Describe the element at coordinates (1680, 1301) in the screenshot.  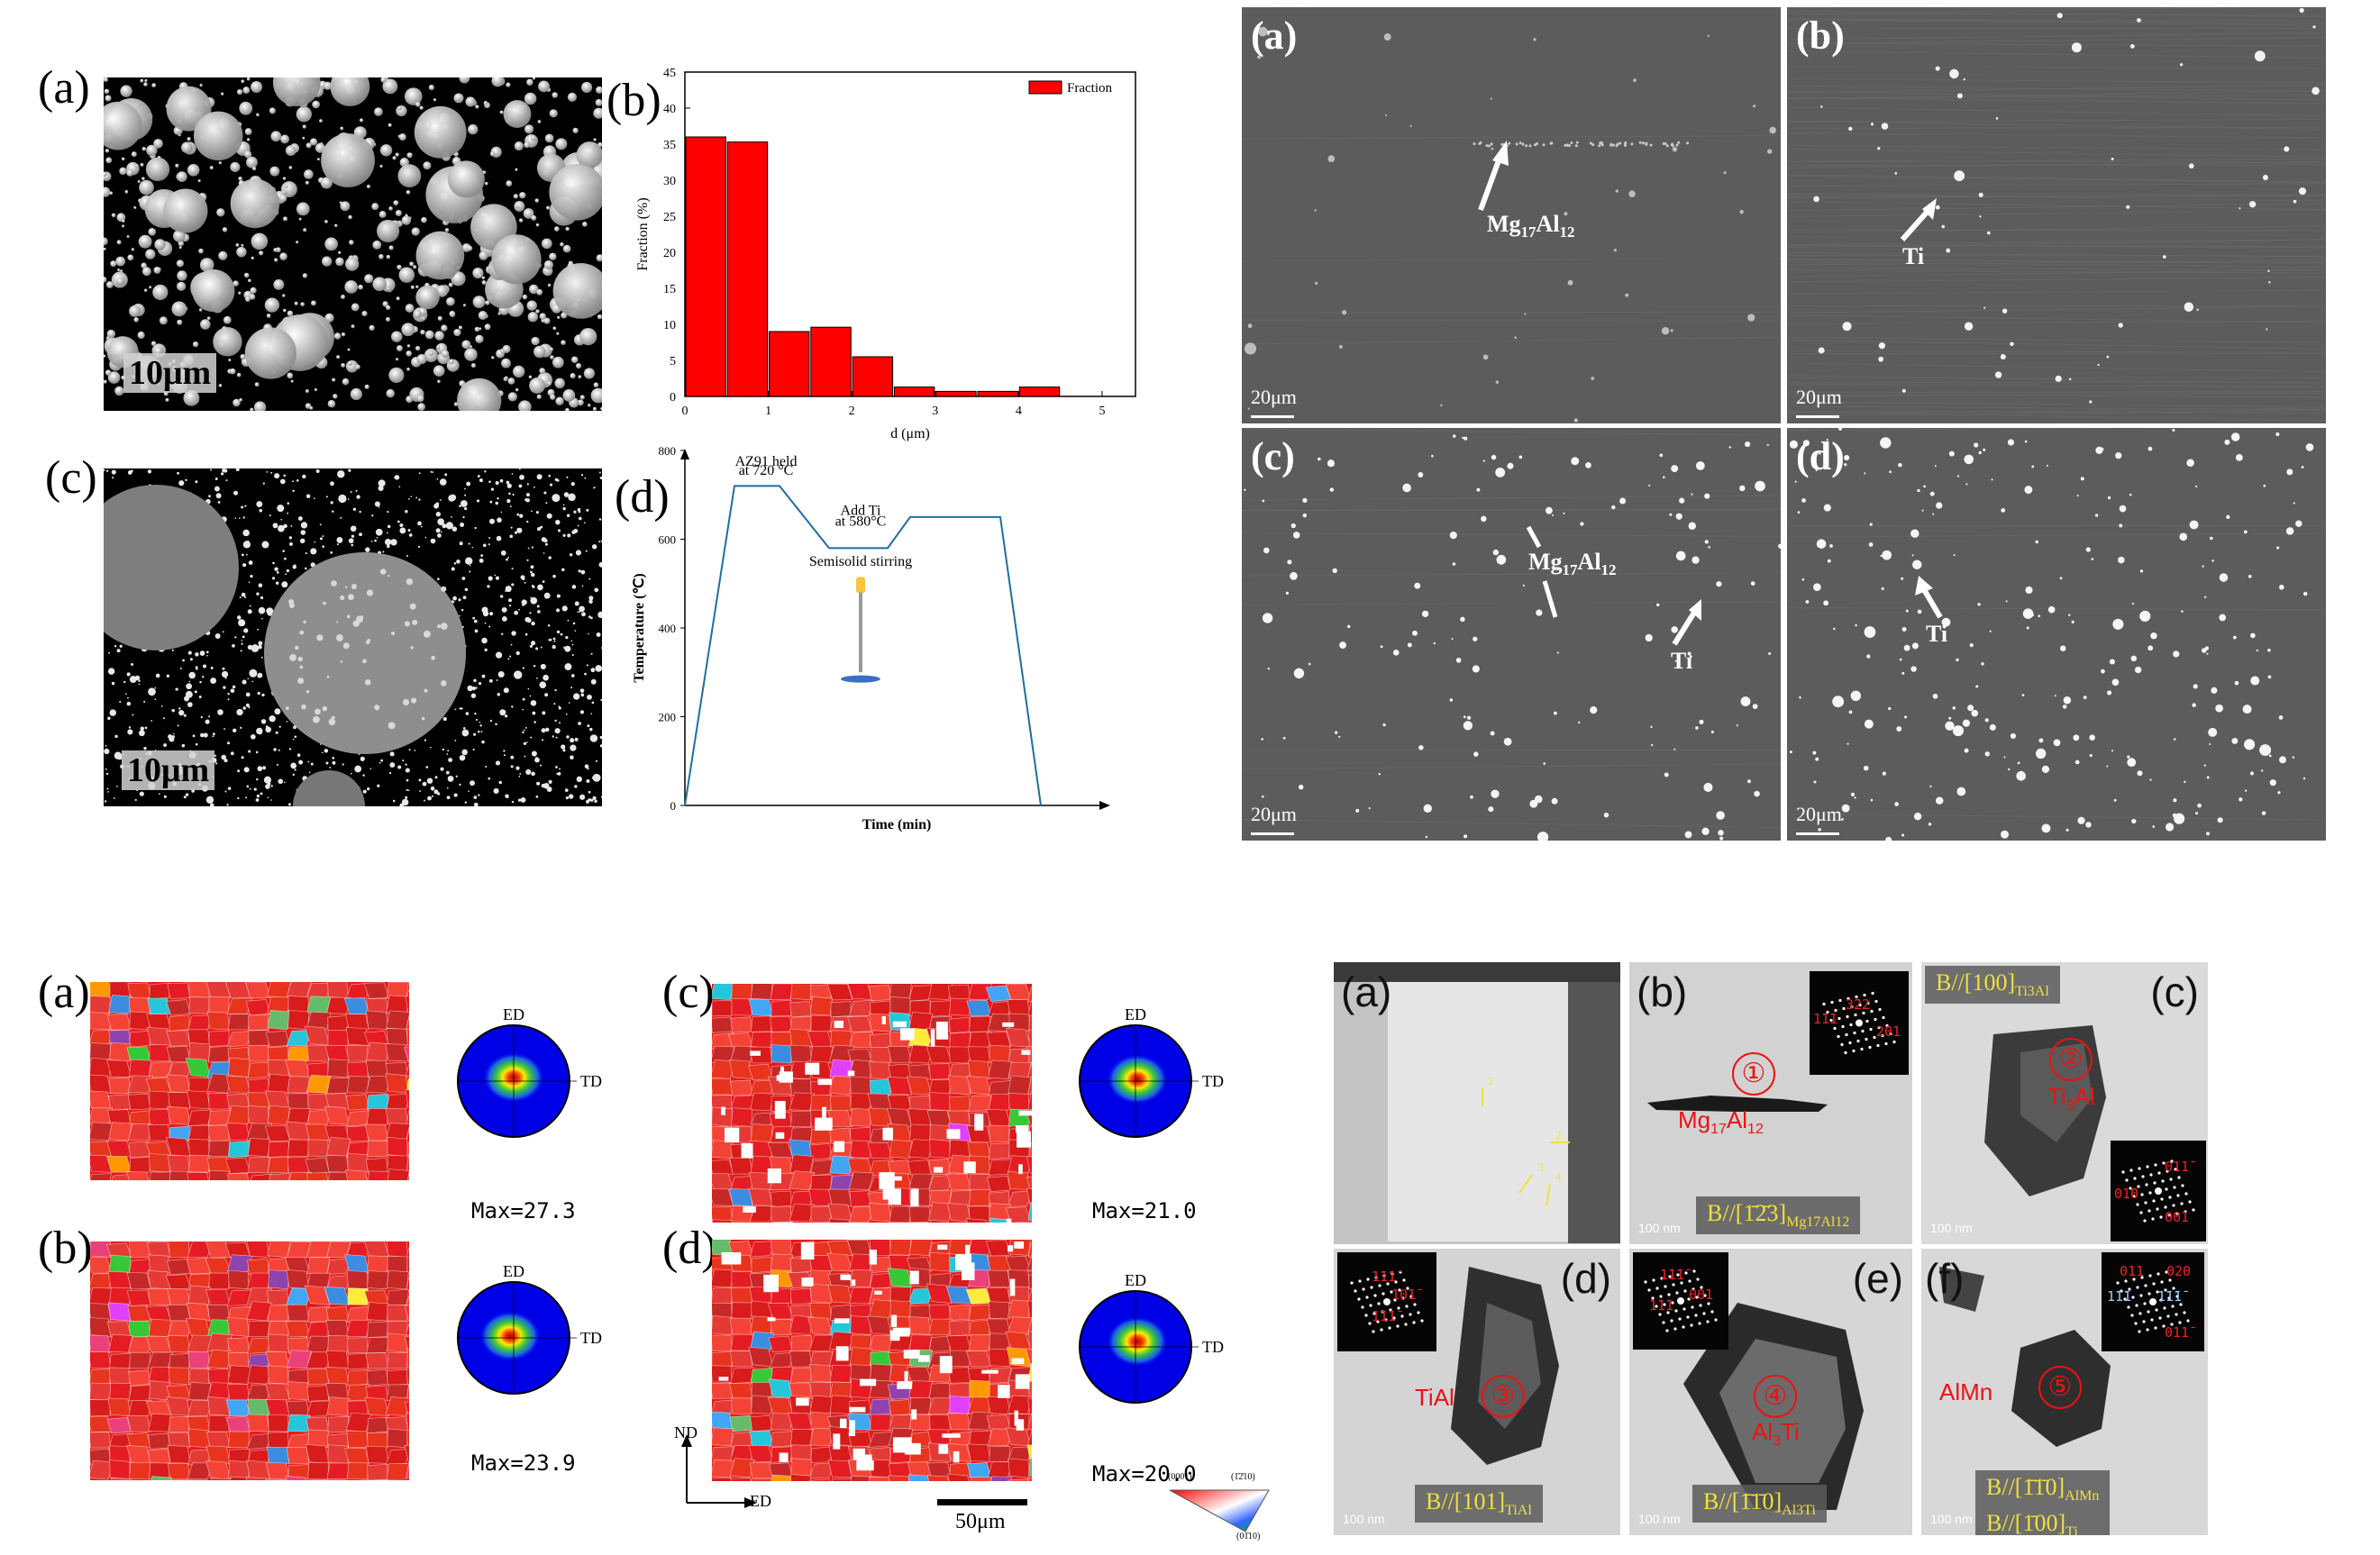
I see `sad-inset-e: 1̄1̄1̄ 001 1̄1̄1` at that location.